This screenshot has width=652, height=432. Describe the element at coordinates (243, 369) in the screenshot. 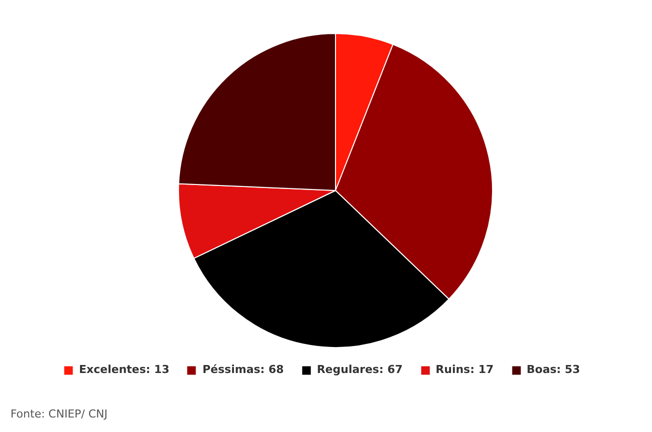

I see `legend-label: Péssimas: 68` at that location.